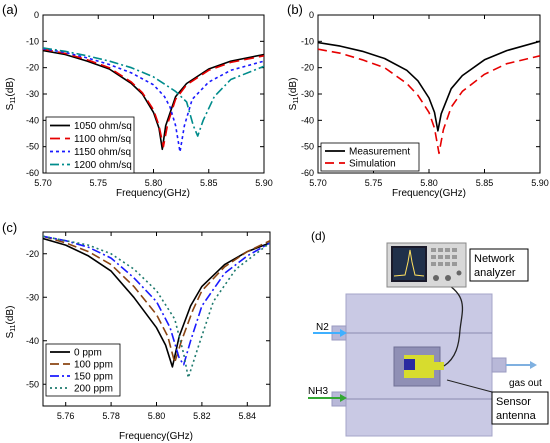 Image resolution: width=550 pixels, height=443 pixels. What do you see at coordinates (248, 416) in the screenshot?
I see `x-tick-label: 5.84` at bounding box center [248, 416].